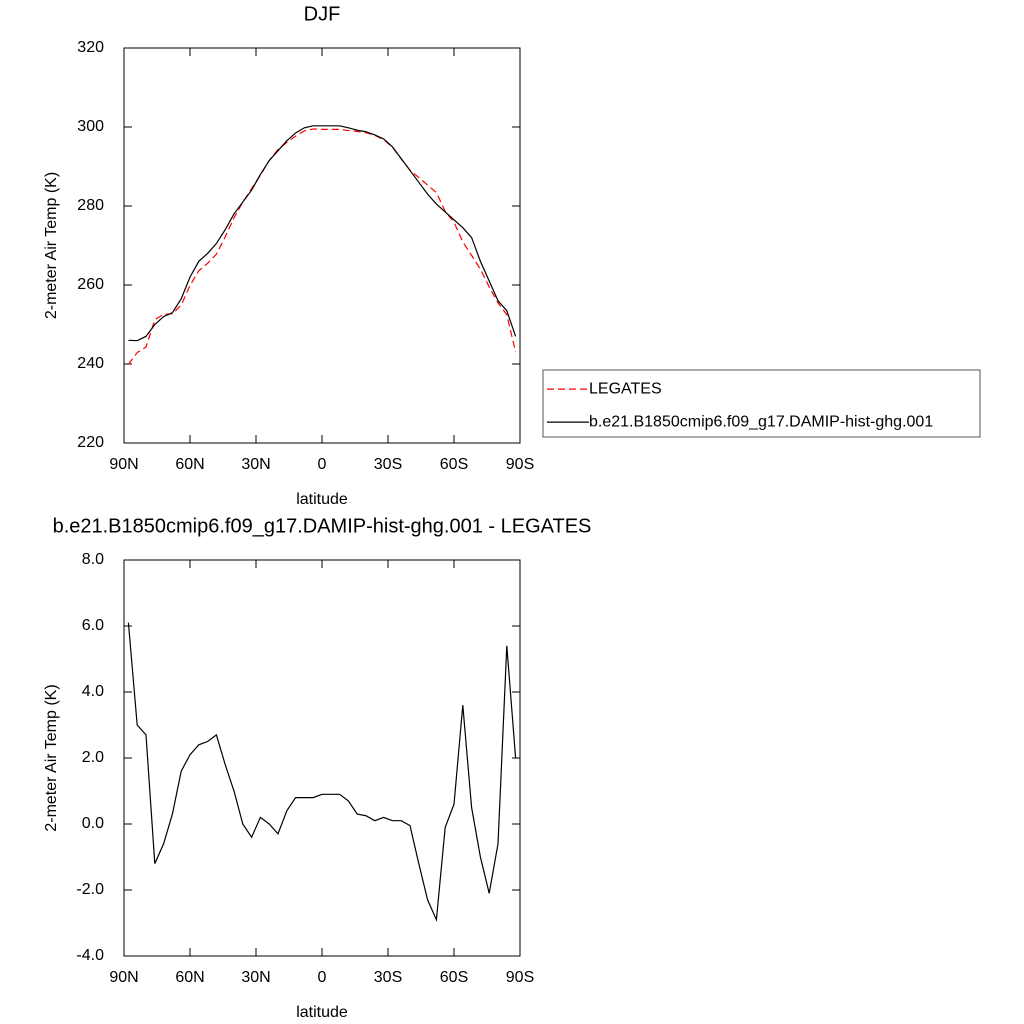 This screenshot has width=1024, height=1024. What do you see at coordinates (90, 442) in the screenshot?
I see `y-tick-label: 220` at bounding box center [90, 442].